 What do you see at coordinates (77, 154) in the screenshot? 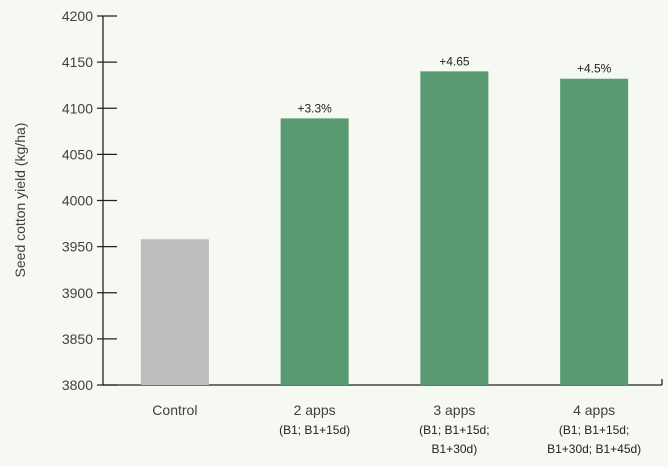
I see `y-tick-label: 4050` at bounding box center [77, 154].